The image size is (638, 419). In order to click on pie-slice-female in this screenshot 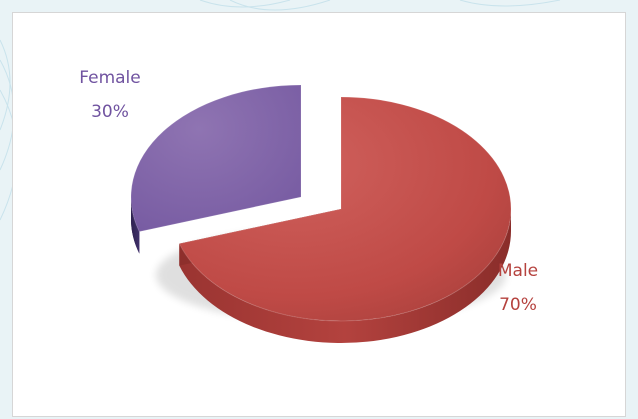, I will do `click(216, 158)`.